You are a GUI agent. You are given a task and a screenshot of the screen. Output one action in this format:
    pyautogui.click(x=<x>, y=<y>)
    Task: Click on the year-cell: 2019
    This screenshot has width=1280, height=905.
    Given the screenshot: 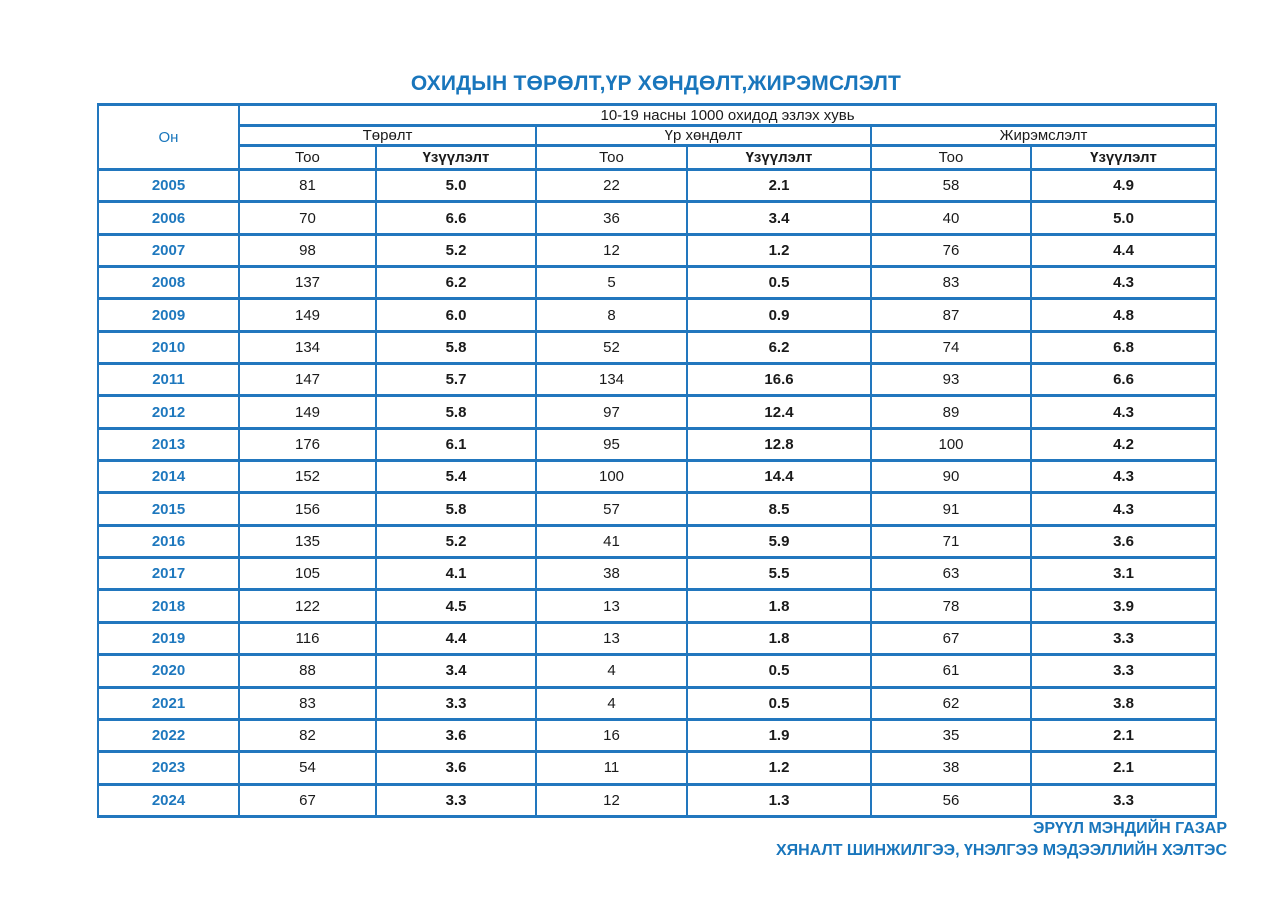 What is the action you would take?
    pyautogui.click(x=168, y=638)
    